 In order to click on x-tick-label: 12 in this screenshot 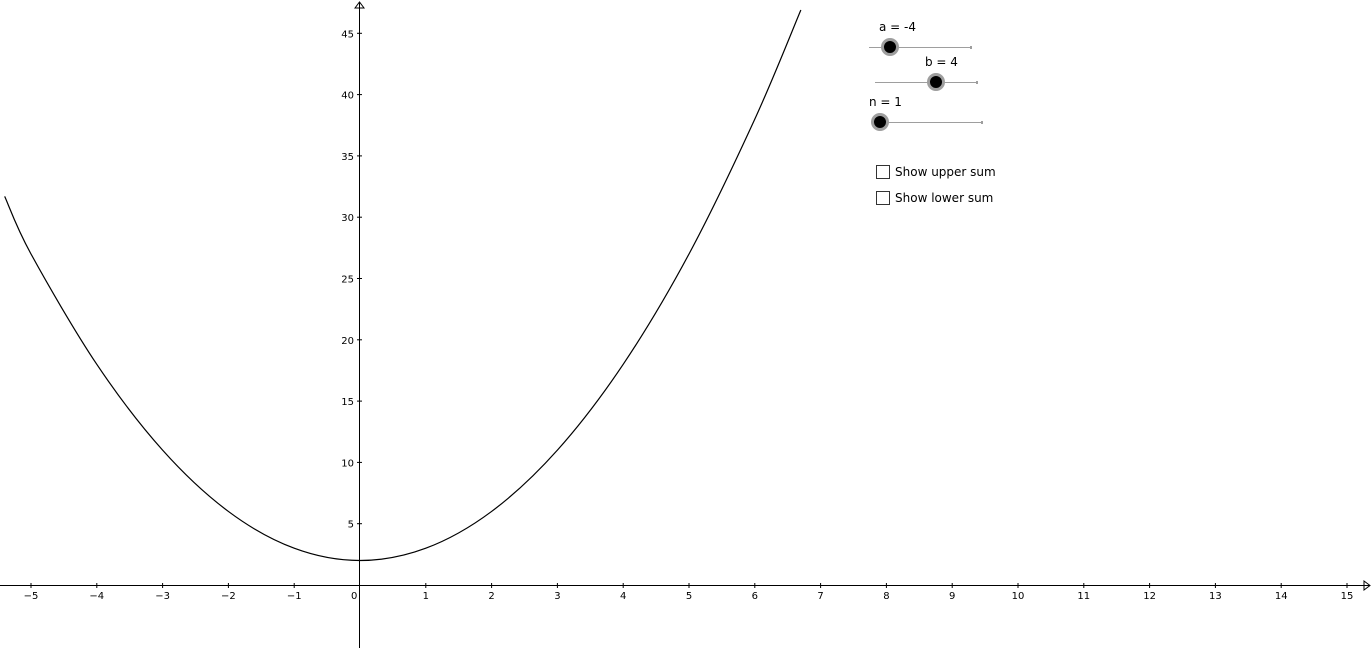, I will do `click(1149, 596)`.